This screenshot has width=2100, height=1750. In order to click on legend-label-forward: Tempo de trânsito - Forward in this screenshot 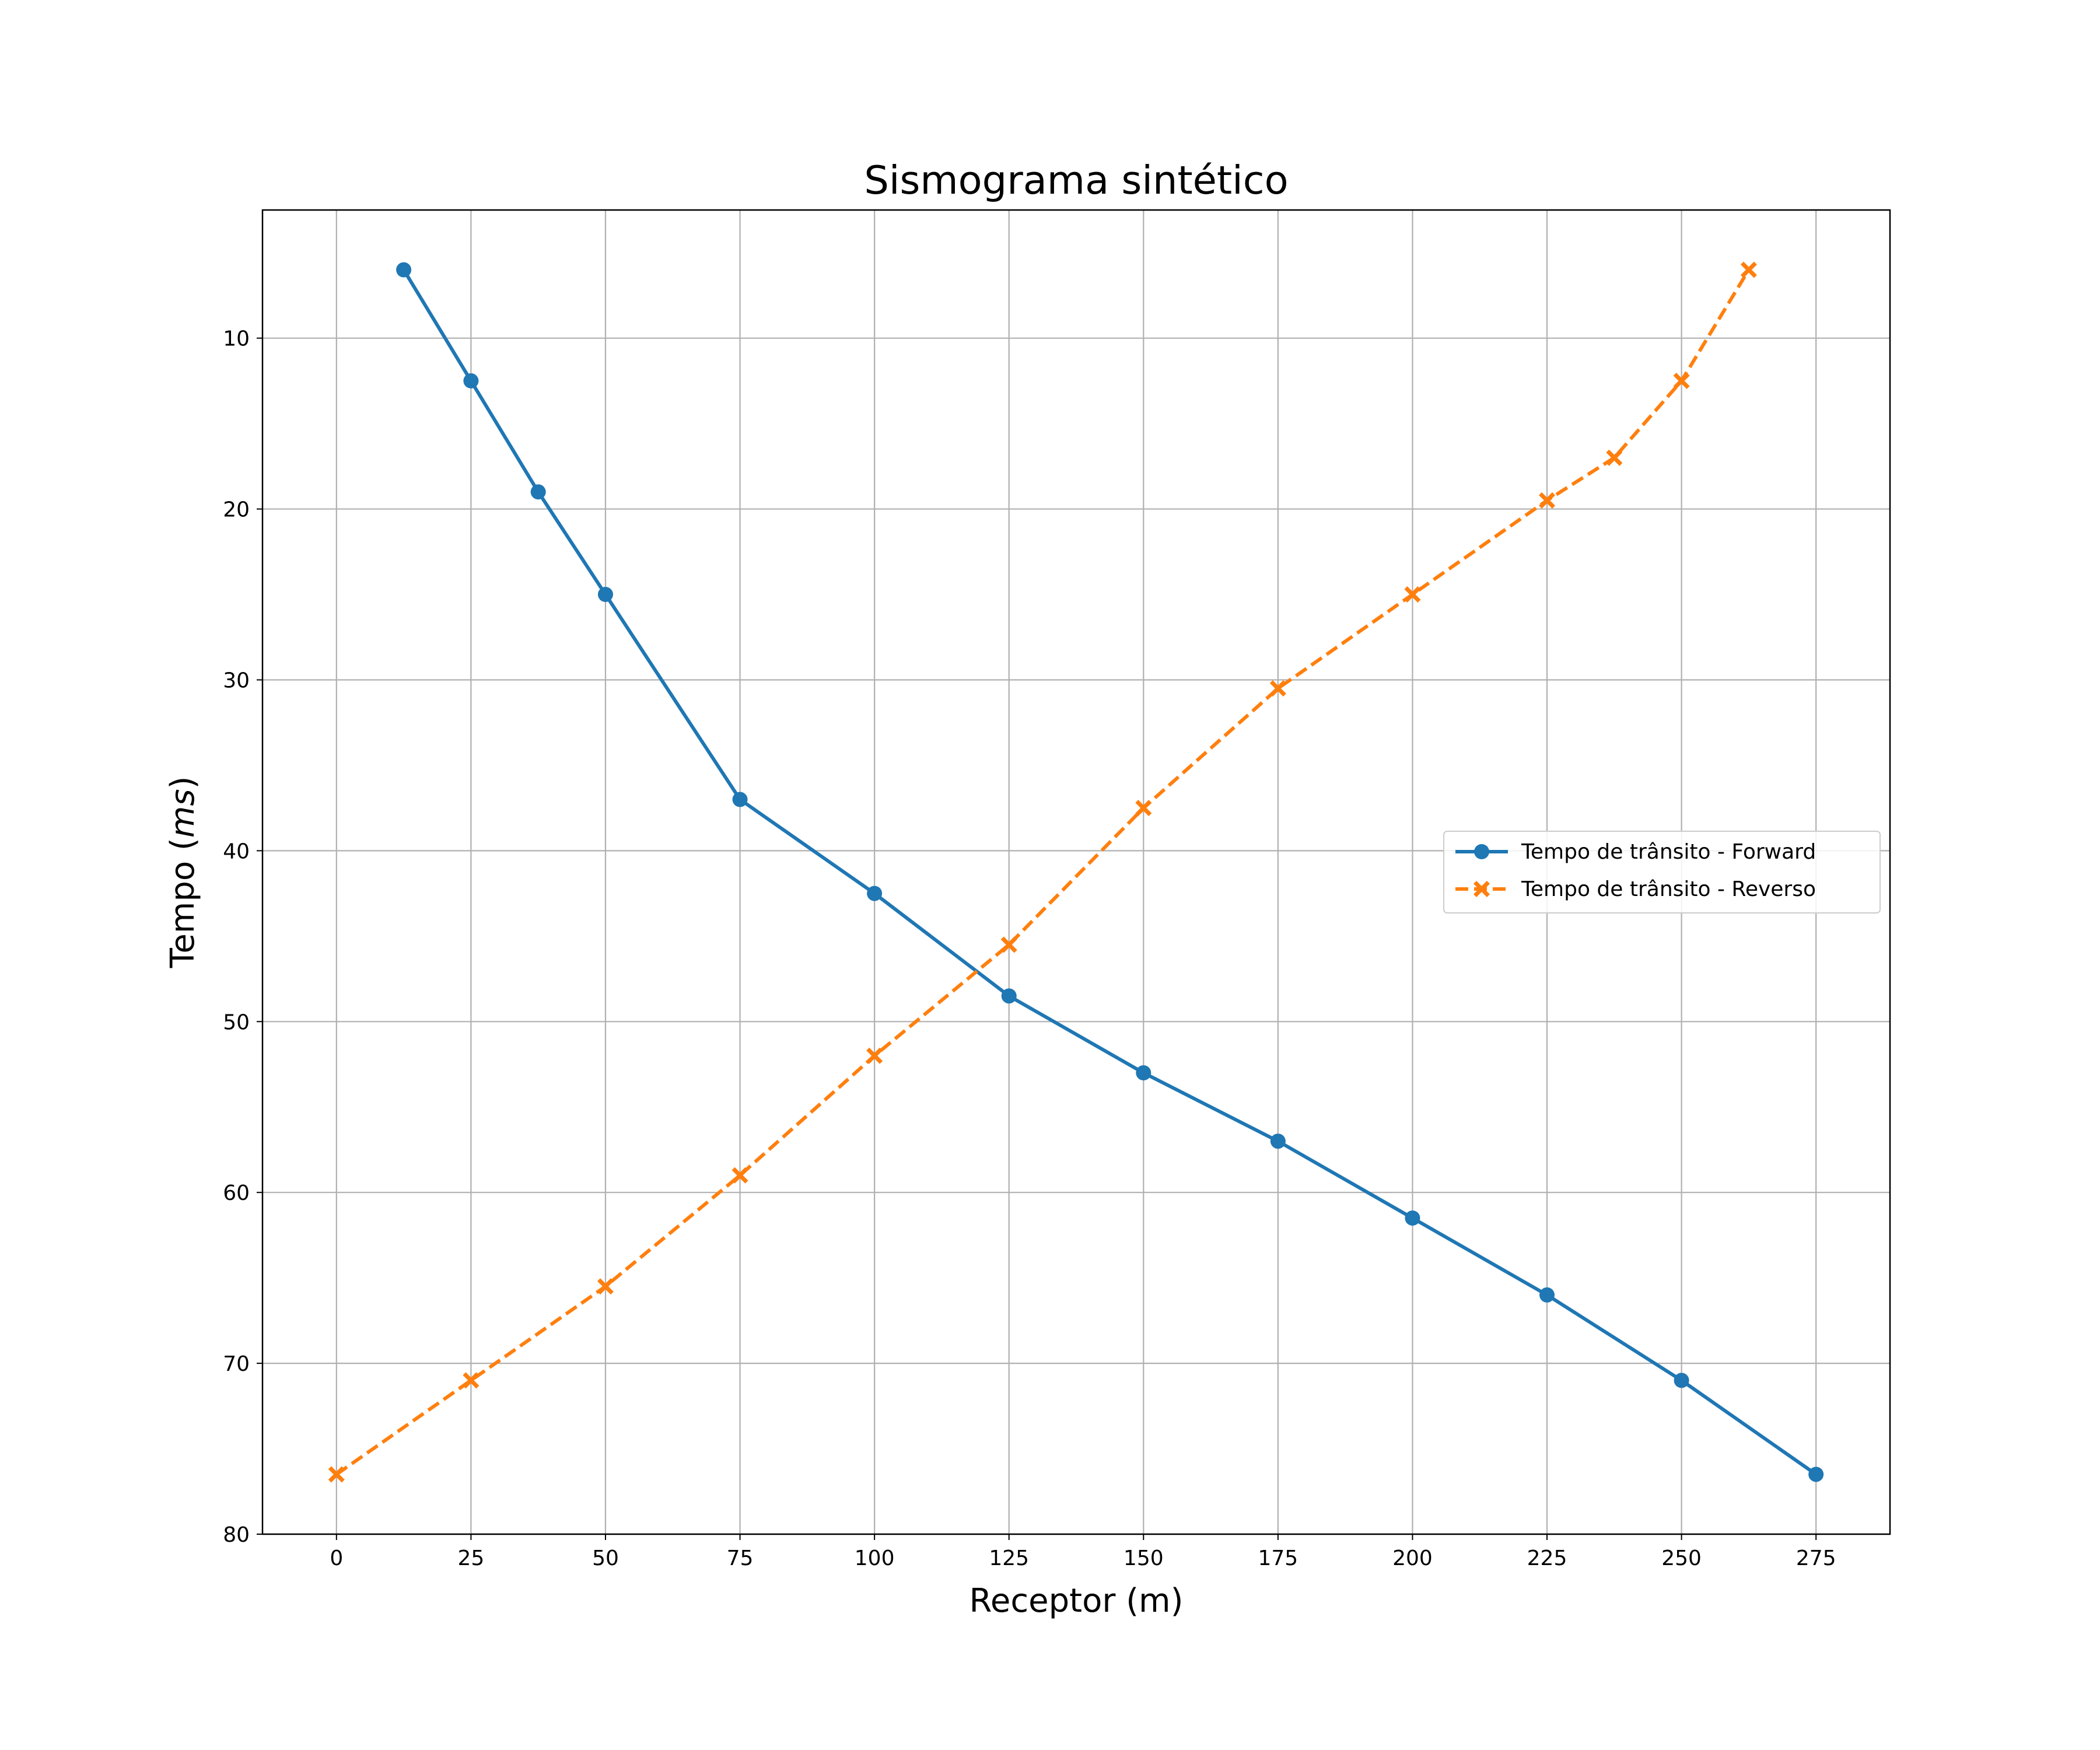, I will do `click(1668, 852)`.